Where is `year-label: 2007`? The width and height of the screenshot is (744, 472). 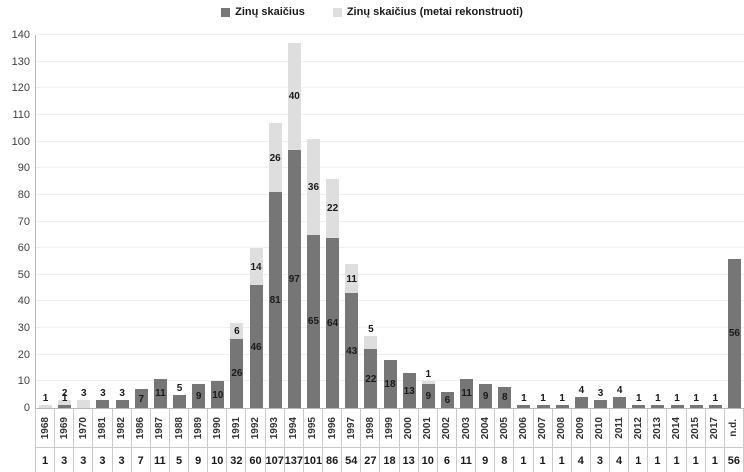
year-label: 2007 is located at coordinates (543, 428).